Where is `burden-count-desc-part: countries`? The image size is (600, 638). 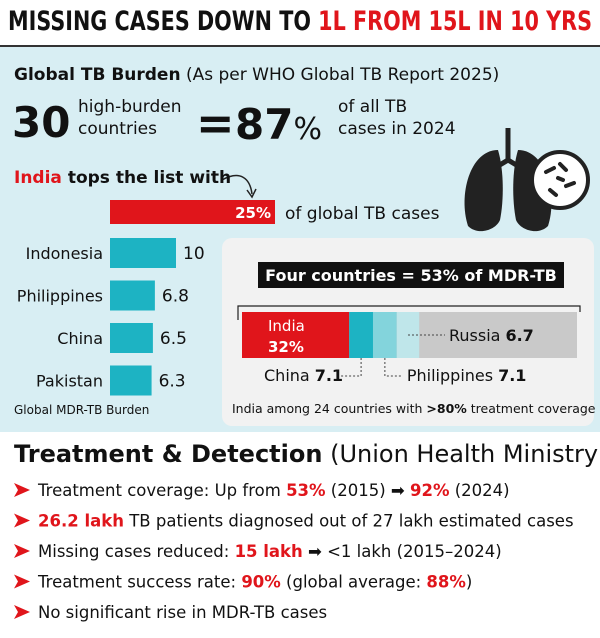
burden-count-desc-part: countries is located at coordinates (117, 129).